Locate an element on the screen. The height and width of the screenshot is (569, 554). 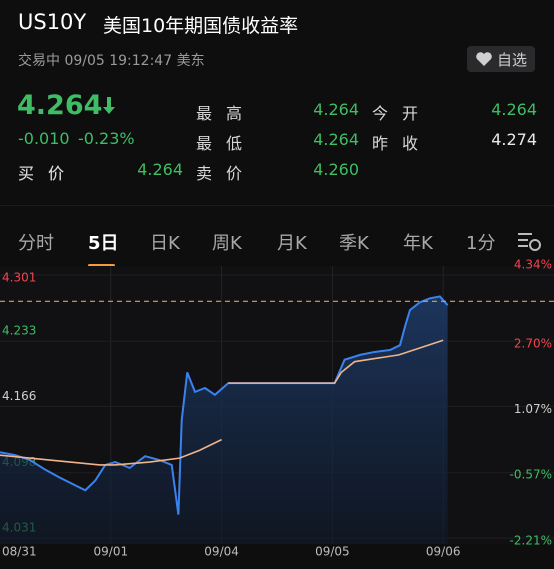
x-tick-label: 09/06 is located at coordinates (443, 552).